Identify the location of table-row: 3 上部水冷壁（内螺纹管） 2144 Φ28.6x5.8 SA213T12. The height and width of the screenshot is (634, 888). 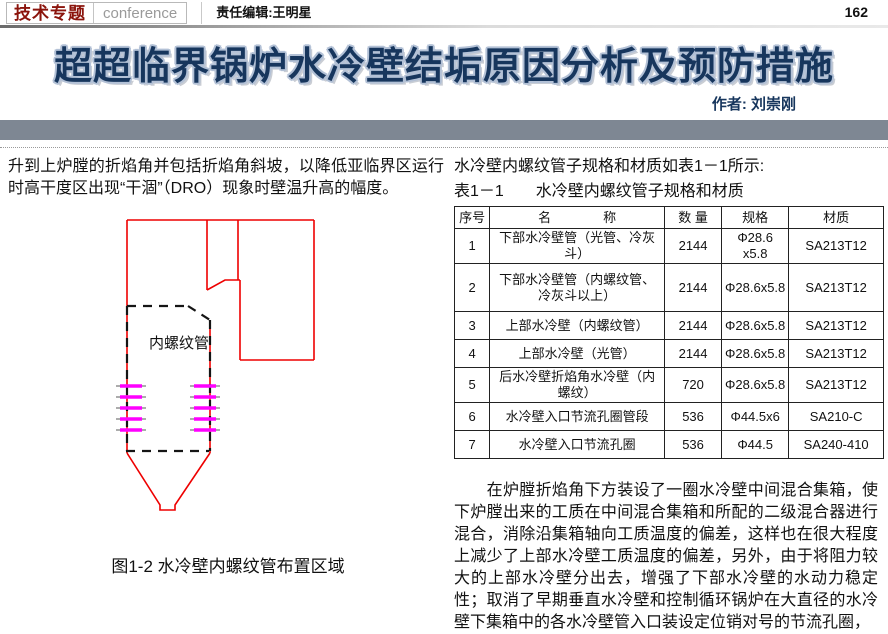
(668, 325).